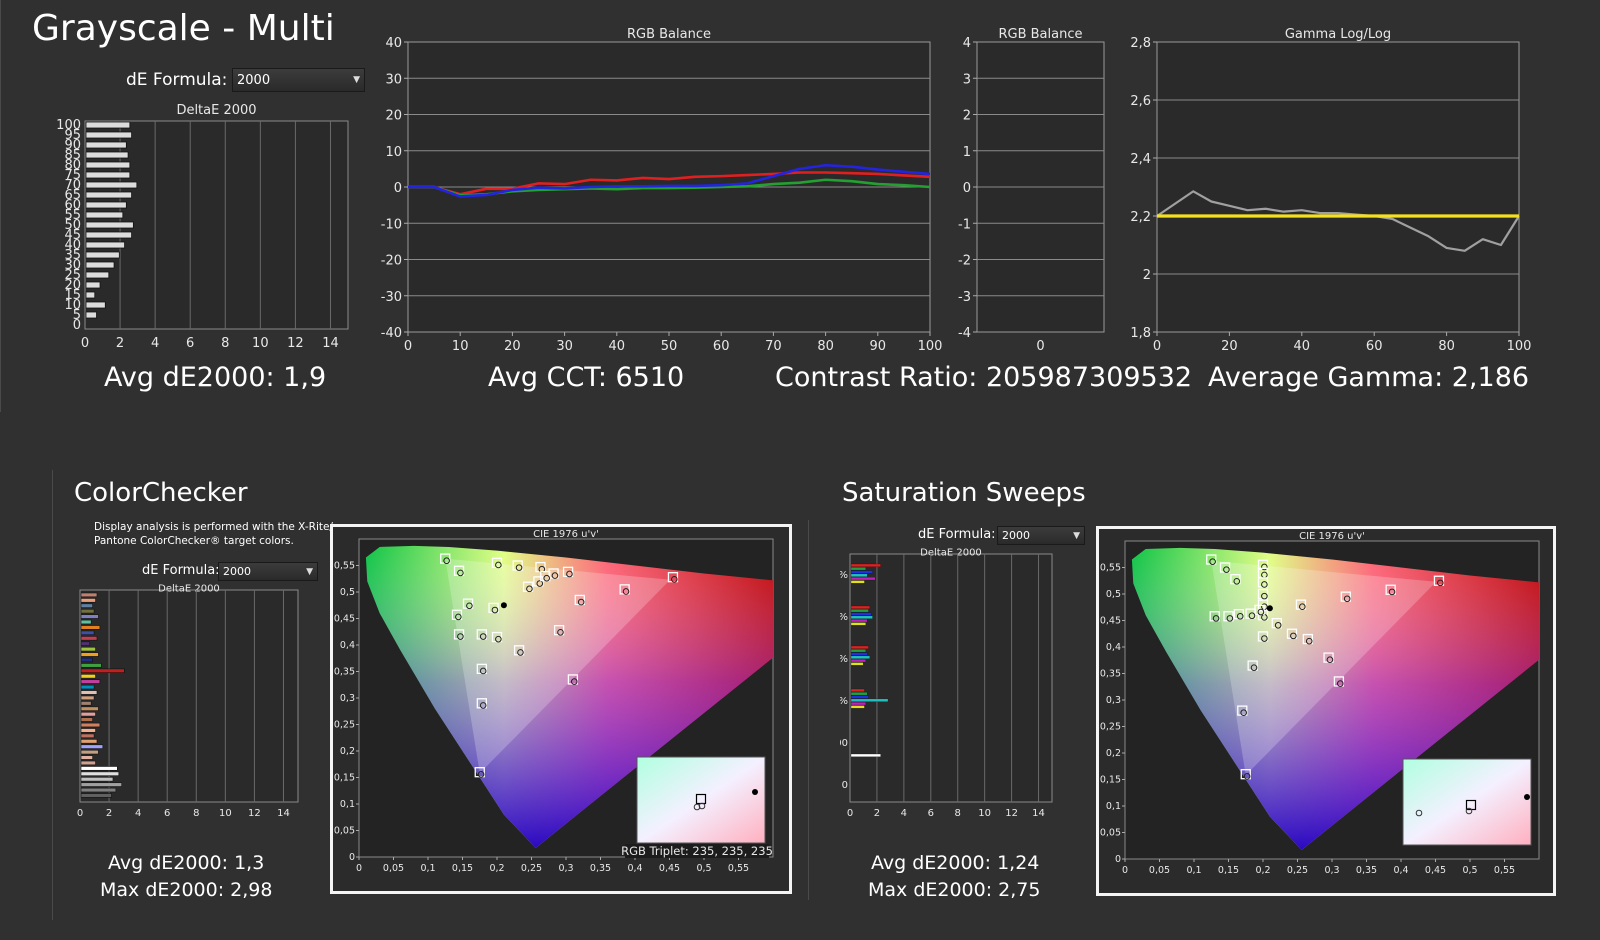 The image size is (1600, 940). Describe the element at coordinates (844, 701) in the screenshot. I see `y-tick-label: 25%` at that location.